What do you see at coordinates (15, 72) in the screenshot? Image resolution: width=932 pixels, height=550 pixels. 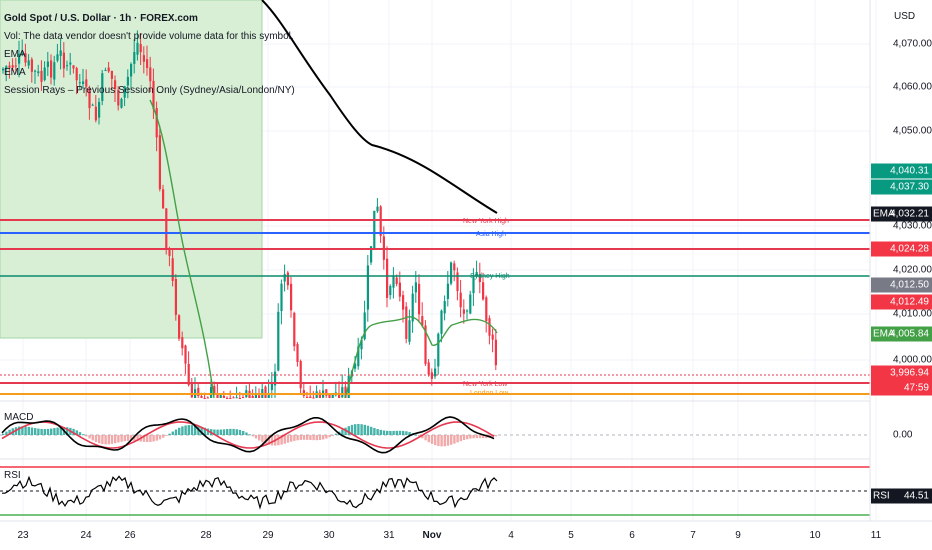 I see `ema-legend-2: EMA` at bounding box center [15, 72].